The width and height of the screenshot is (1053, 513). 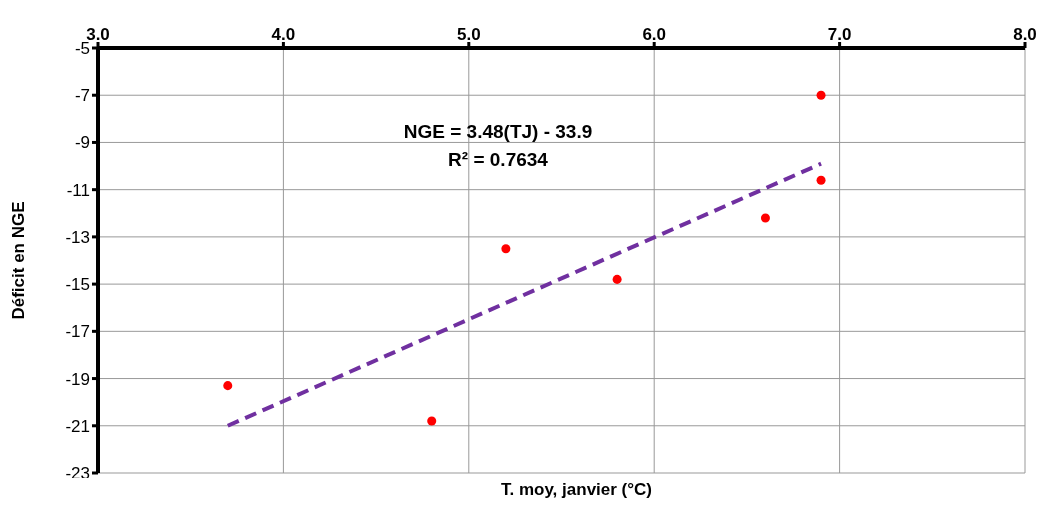 What do you see at coordinates (77, 237) in the screenshot?
I see `y-tick-label: -13` at bounding box center [77, 237].